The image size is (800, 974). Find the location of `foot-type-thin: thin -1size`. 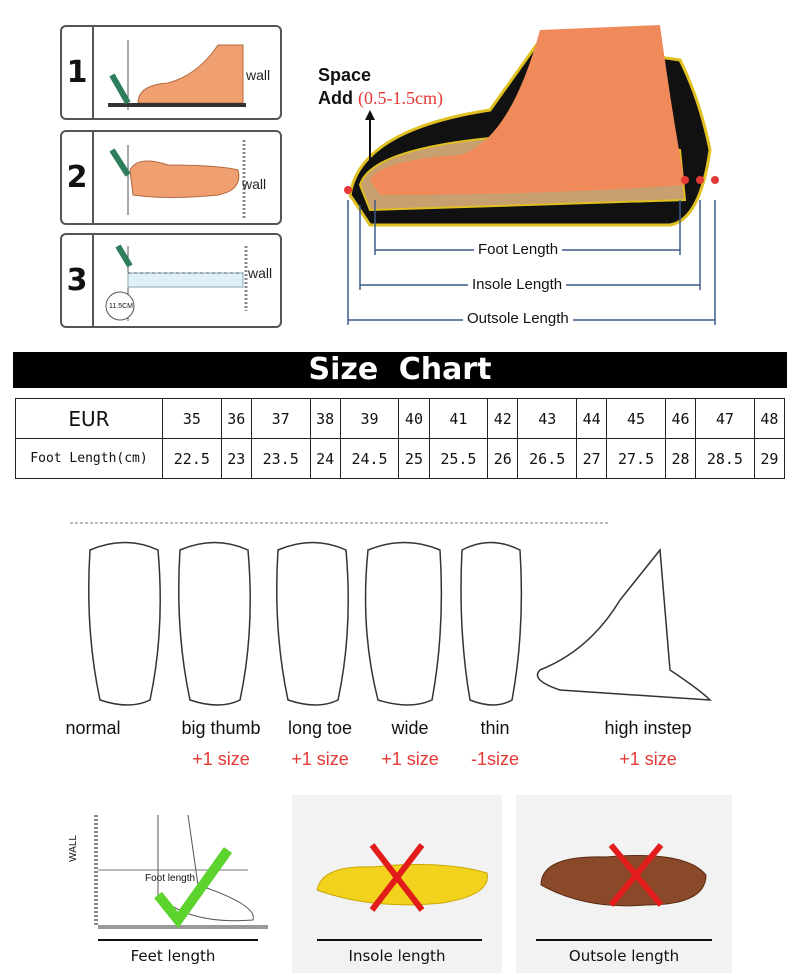

foot-type-thin: thin -1size is located at coordinates (495, 744).